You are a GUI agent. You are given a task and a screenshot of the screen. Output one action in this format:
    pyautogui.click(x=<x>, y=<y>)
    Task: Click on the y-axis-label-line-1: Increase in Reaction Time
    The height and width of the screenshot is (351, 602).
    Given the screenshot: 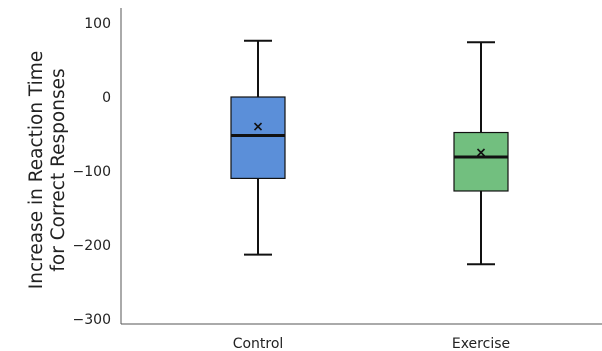 What is the action you would take?
    pyautogui.click(x=36, y=170)
    